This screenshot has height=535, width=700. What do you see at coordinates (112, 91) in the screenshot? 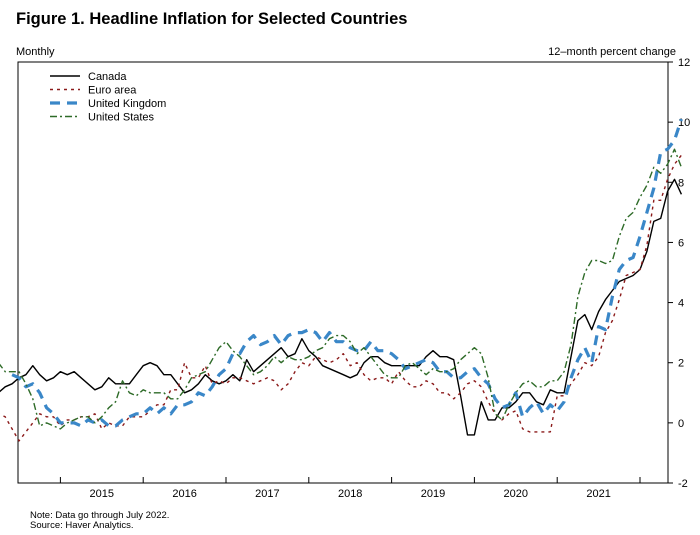
I see `legend-label: Euro area` at bounding box center [112, 91].